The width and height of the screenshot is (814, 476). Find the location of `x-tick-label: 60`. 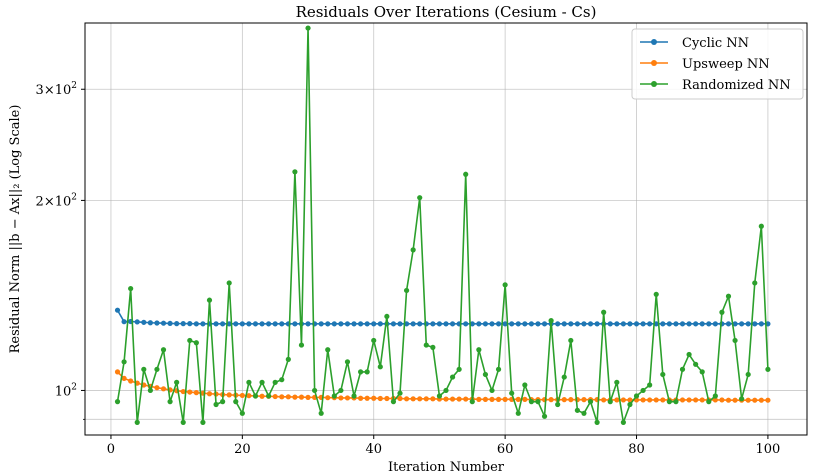

x-tick-label: 60 is located at coordinates (505, 449).